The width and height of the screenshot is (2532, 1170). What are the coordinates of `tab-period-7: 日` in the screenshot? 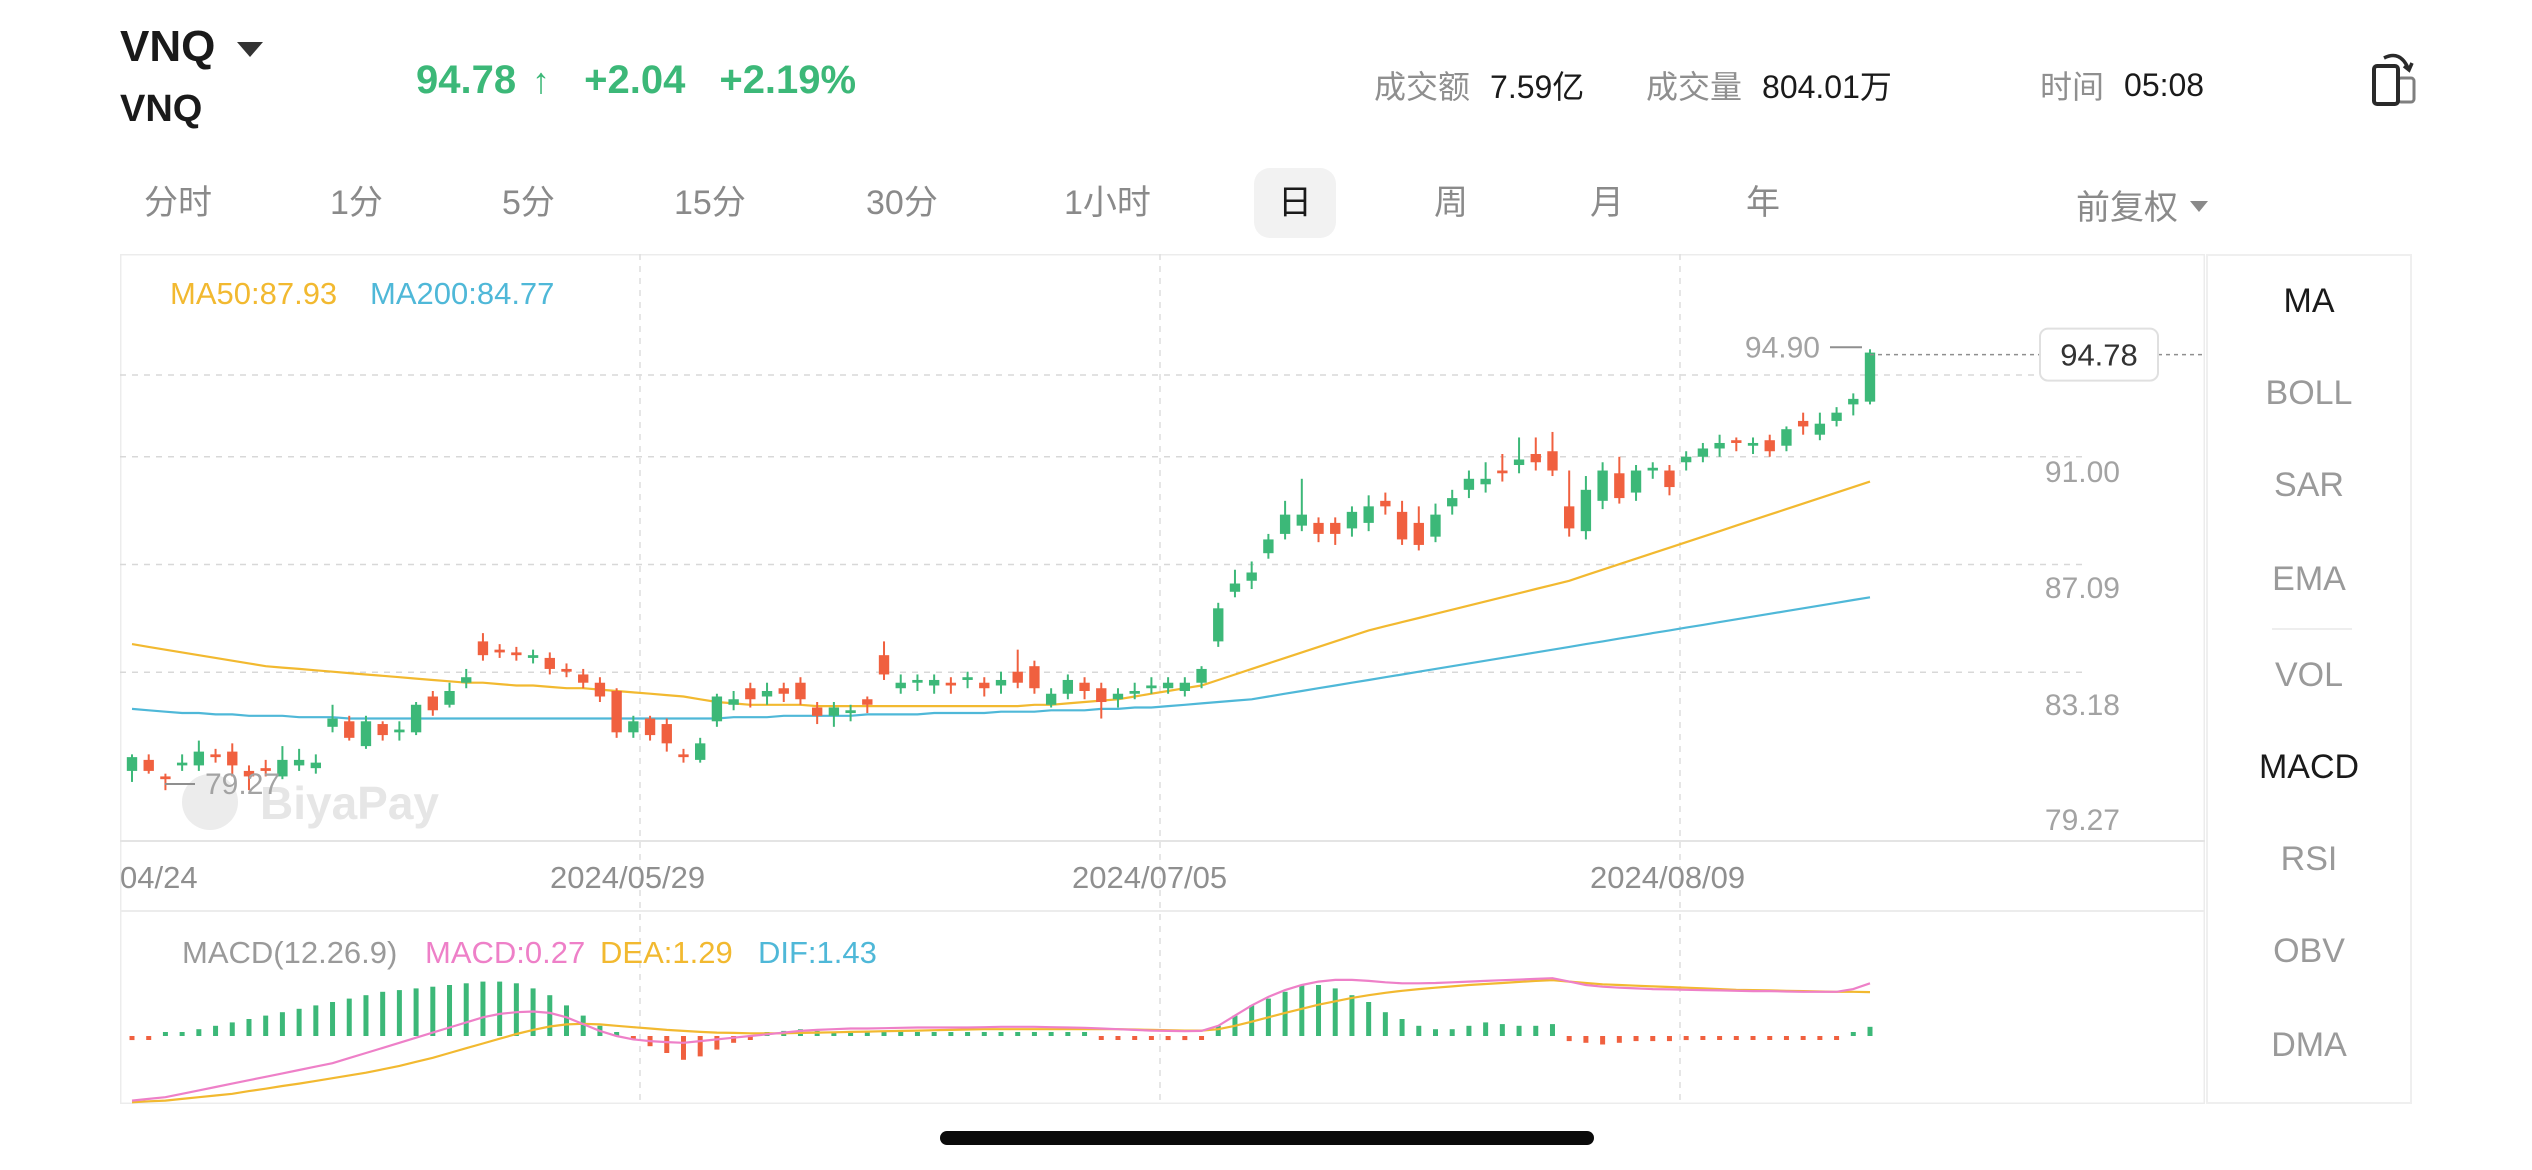 It's located at (1295, 203).